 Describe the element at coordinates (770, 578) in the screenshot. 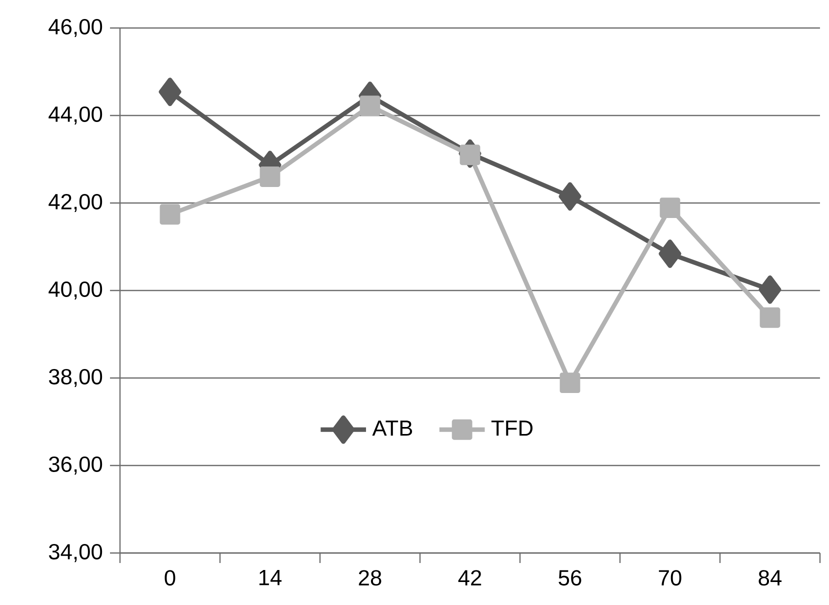

I see `x-tick-label: 84` at that location.